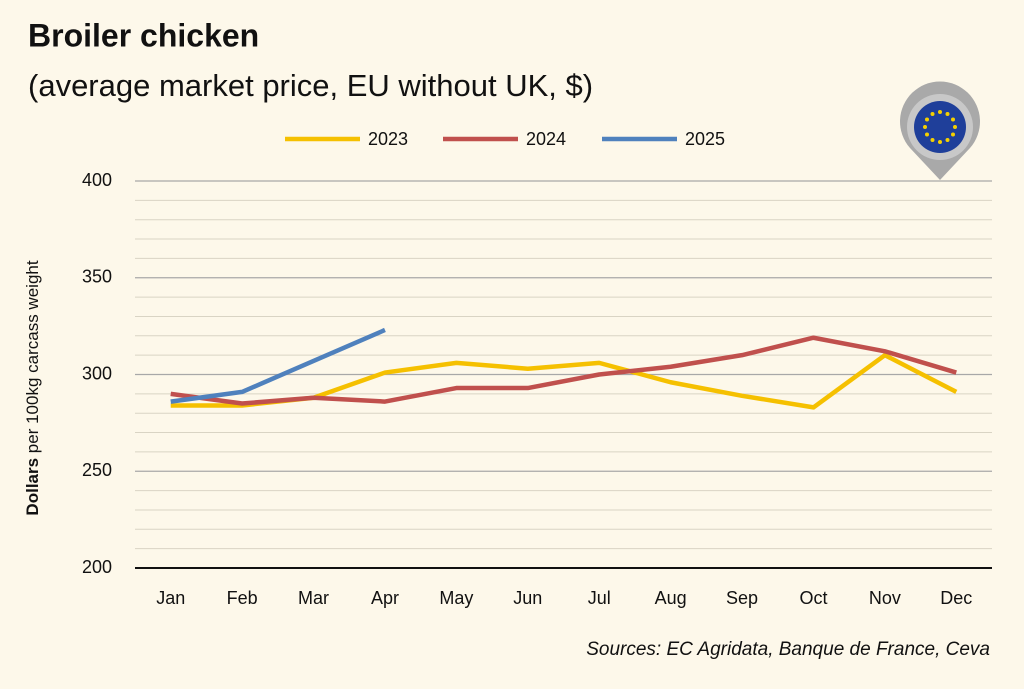 The width and height of the screenshot is (1024, 689). What do you see at coordinates (742, 598) in the screenshot?
I see `x-tick-label: Sep` at bounding box center [742, 598].